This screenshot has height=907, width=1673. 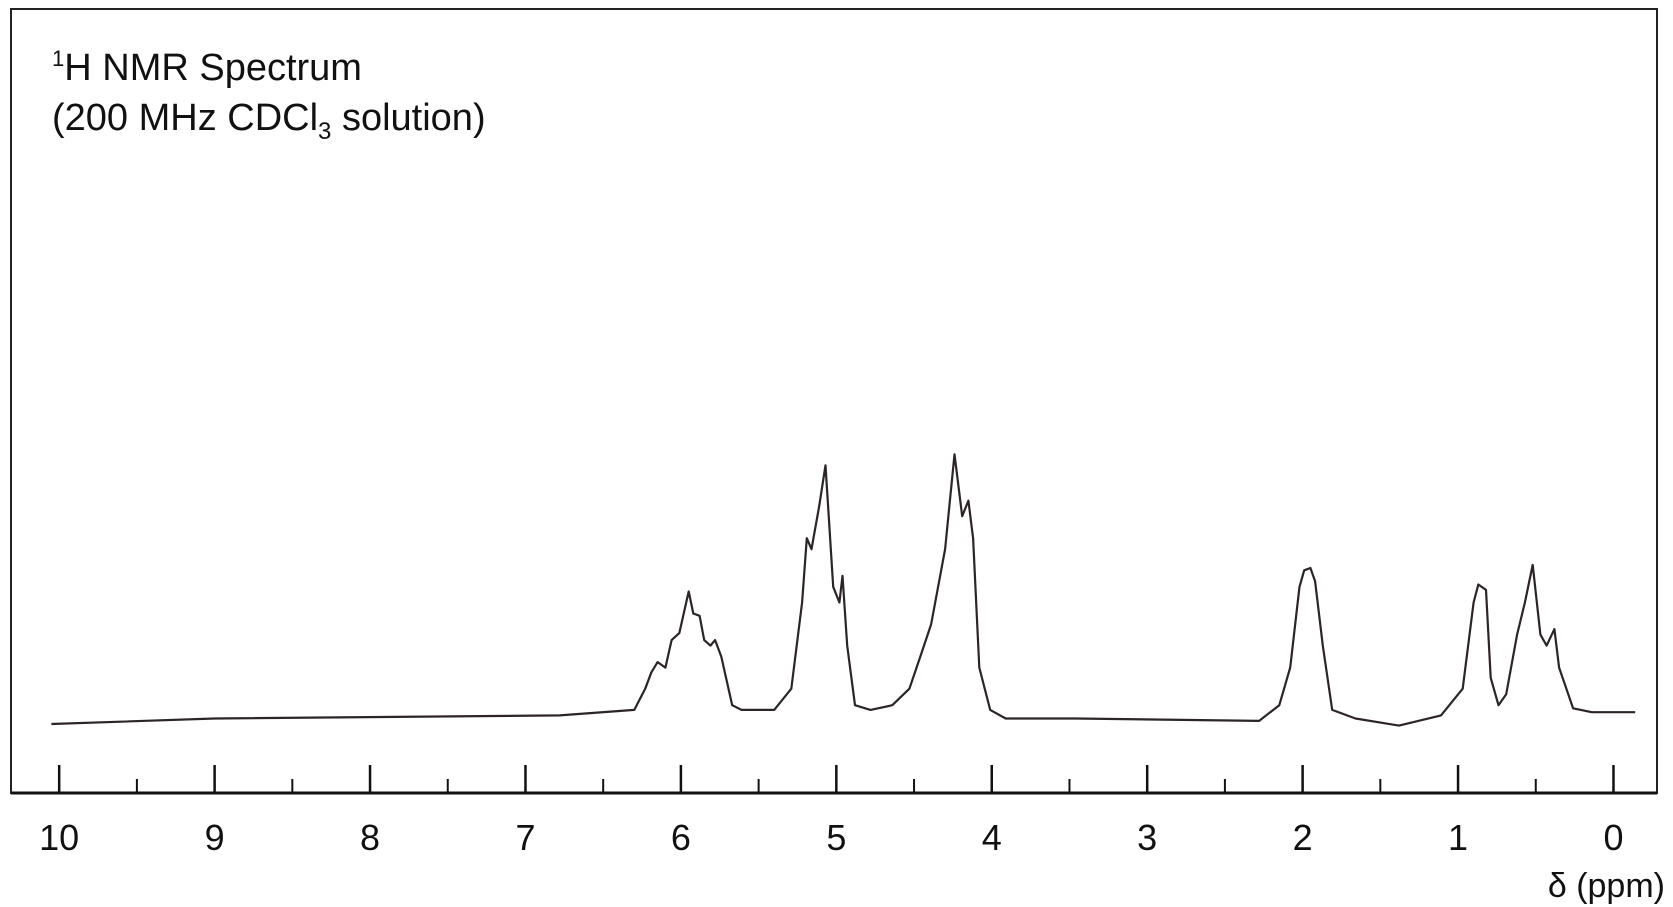 I want to click on x-tick-label: 7, so click(x=525, y=837).